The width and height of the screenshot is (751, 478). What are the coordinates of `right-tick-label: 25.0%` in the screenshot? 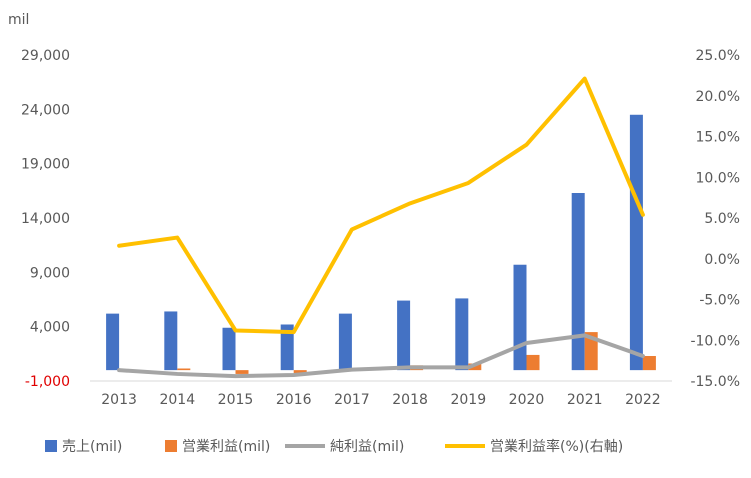 It's located at (718, 56).